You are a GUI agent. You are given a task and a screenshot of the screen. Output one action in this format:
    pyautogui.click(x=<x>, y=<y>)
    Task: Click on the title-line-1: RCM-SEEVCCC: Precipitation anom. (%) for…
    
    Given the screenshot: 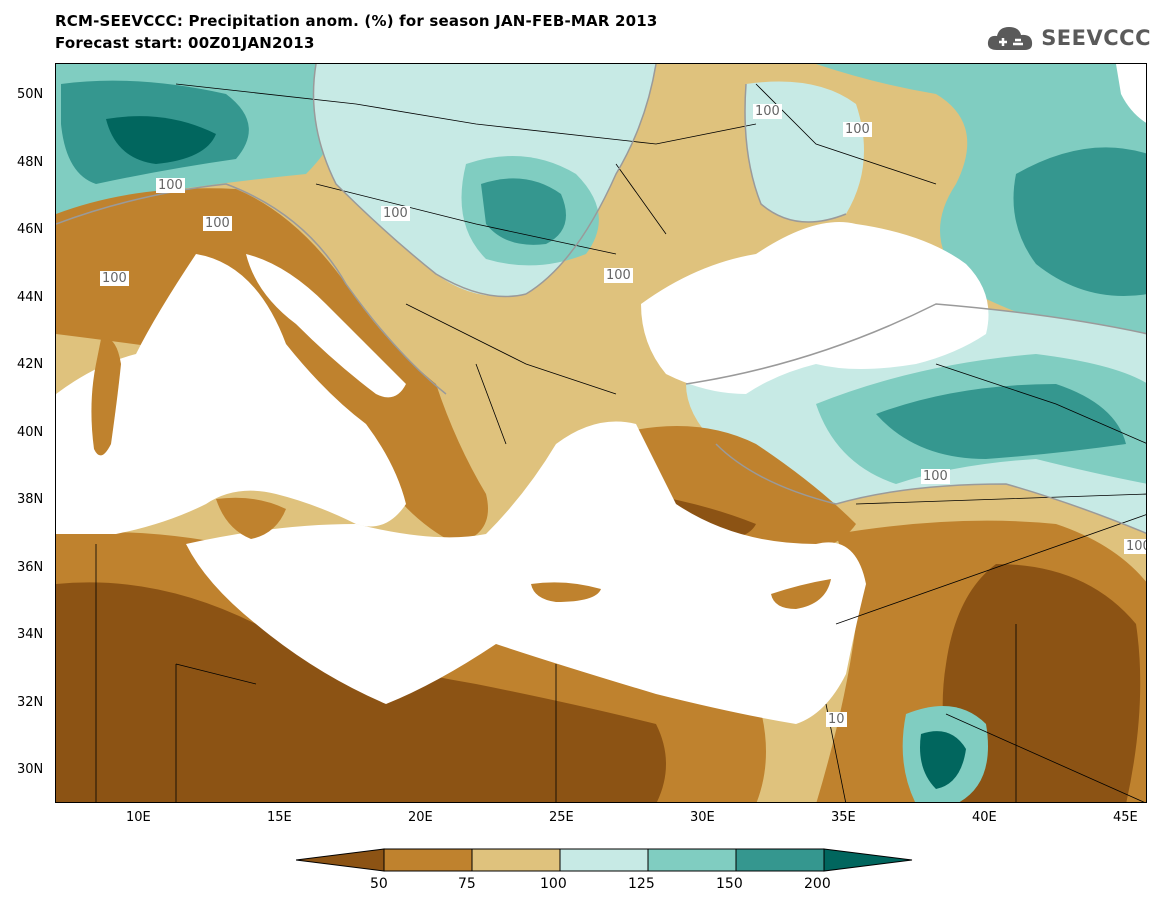 What is the action you would take?
    pyautogui.click(x=356, y=21)
    